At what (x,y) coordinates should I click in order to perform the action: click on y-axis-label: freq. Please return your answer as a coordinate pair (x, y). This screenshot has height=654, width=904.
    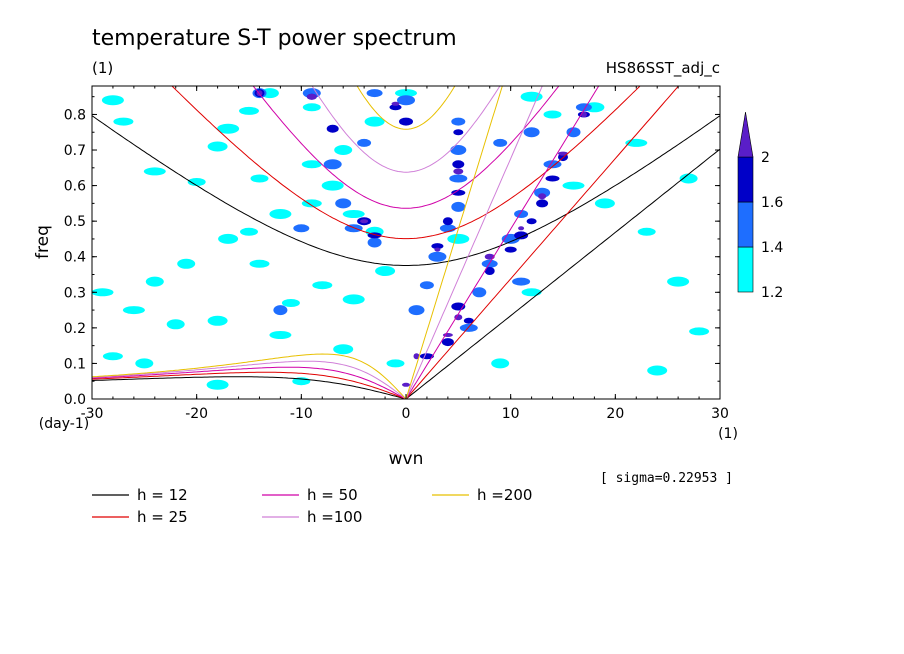
    Looking at the image, I should click on (43, 242).